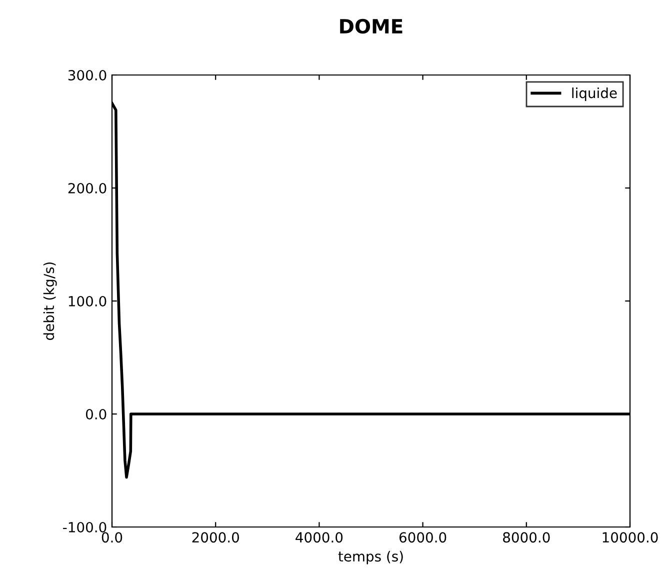 This screenshot has width=663, height=580. Describe the element at coordinates (87, 75) in the screenshot. I see `y-tick-label: 300.0` at that location.